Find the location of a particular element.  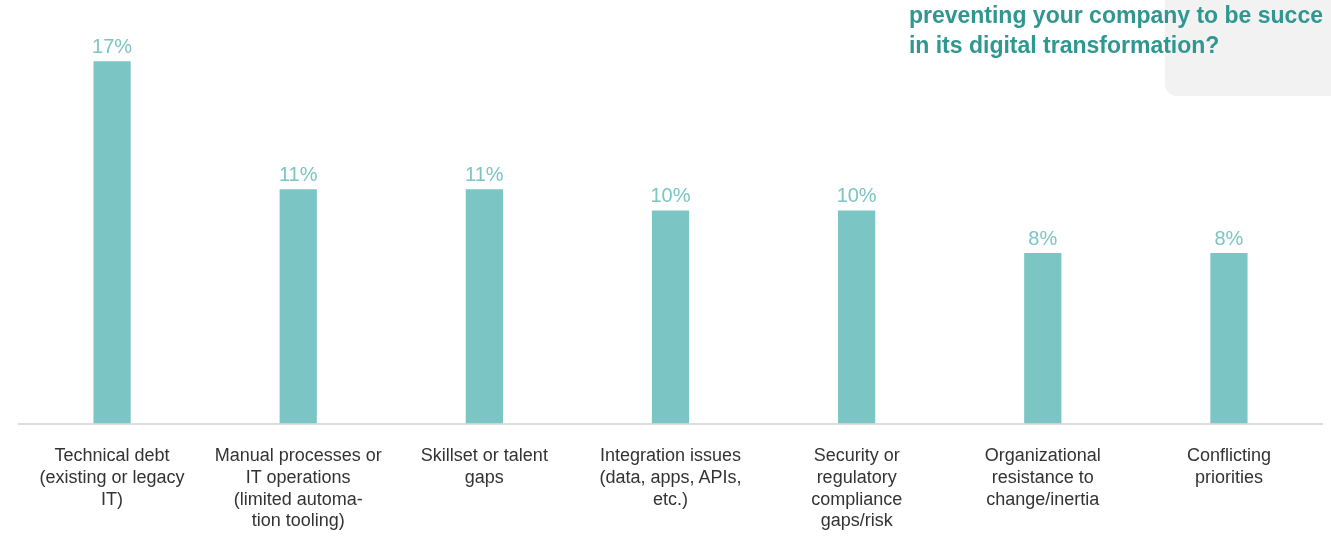

x-tick-label: Integration issues (data, apps, APIs, etc.) is located at coordinates (670, 477).